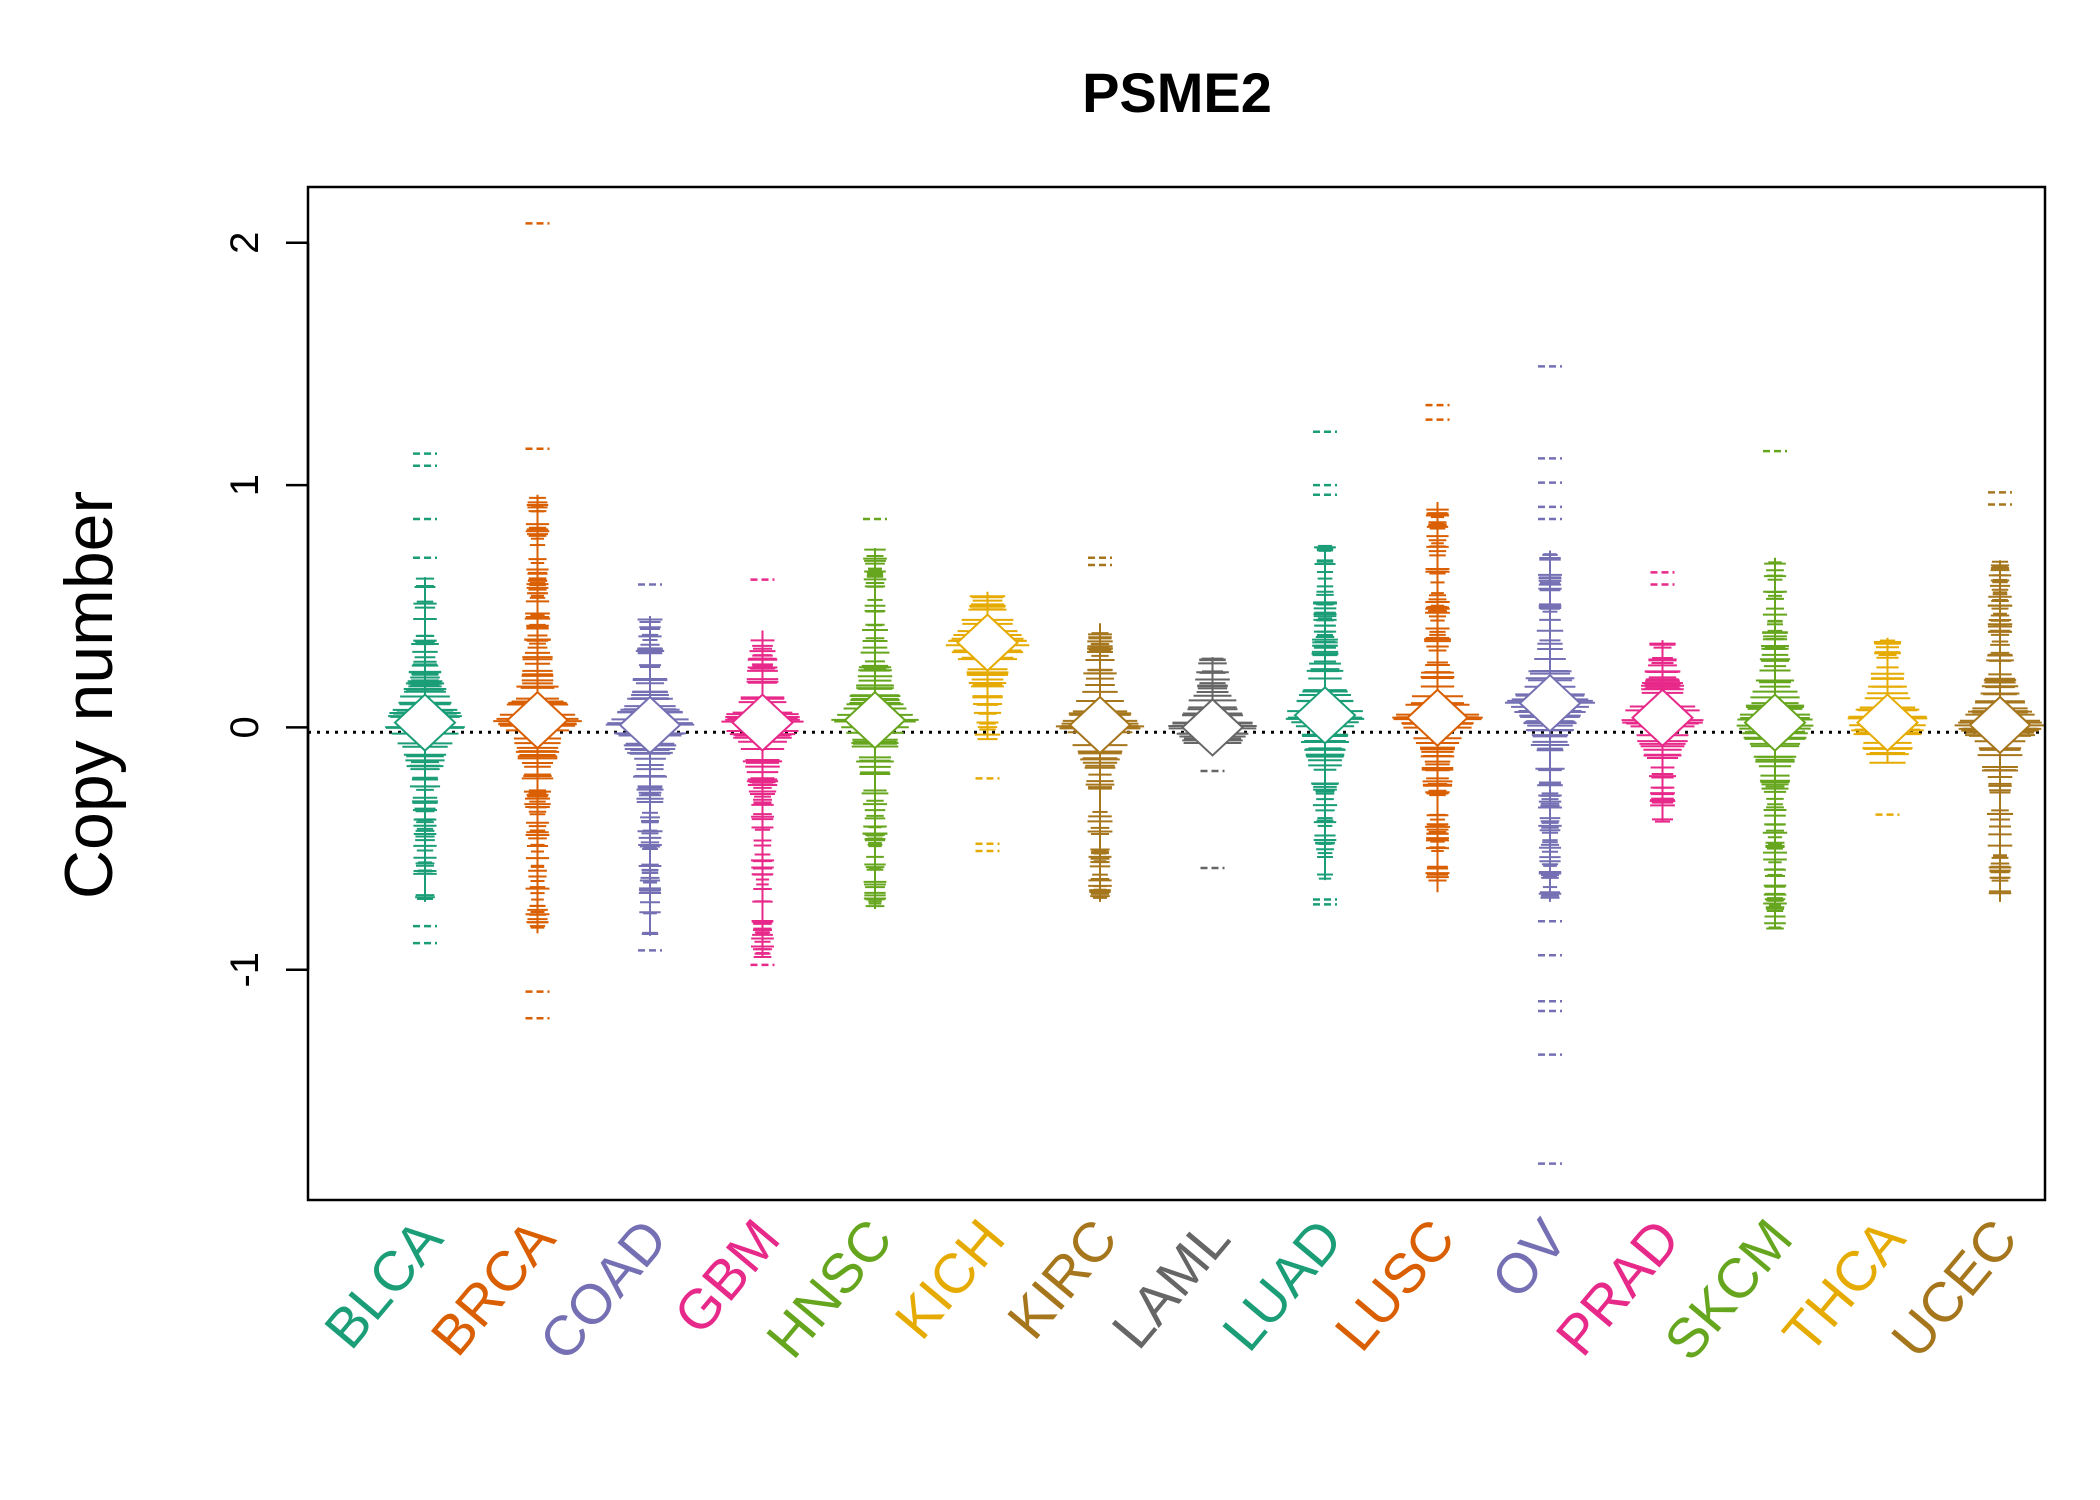  What do you see at coordinates (1728, 1289) in the screenshot?
I see `x-tick-label-skcm: SKCM` at bounding box center [1728, 1289].